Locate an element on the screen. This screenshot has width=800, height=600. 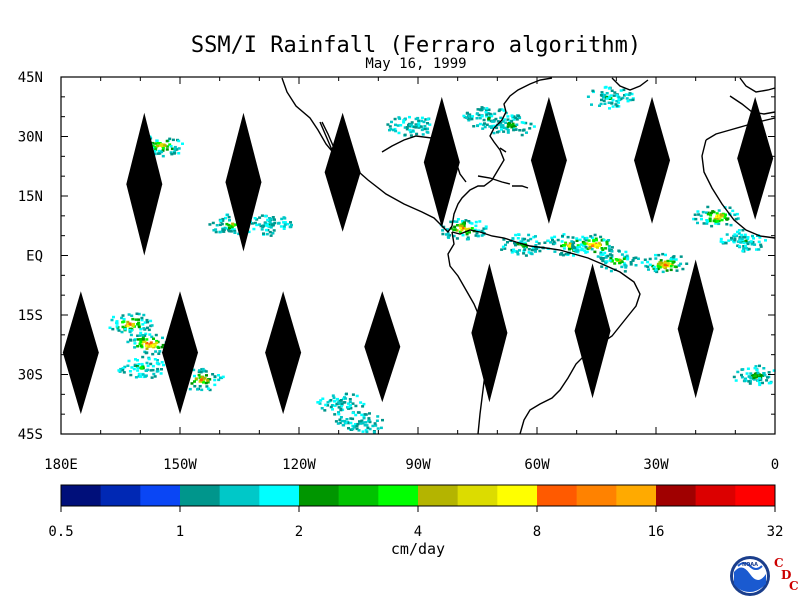
lon-label: 180E is located at coordinates (61, 465).